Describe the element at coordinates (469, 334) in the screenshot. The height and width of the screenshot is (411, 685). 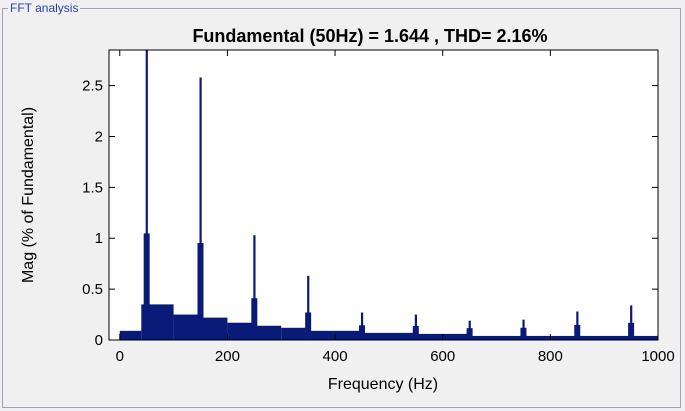
I see `harmonic-shoulder-650hz` at that location.